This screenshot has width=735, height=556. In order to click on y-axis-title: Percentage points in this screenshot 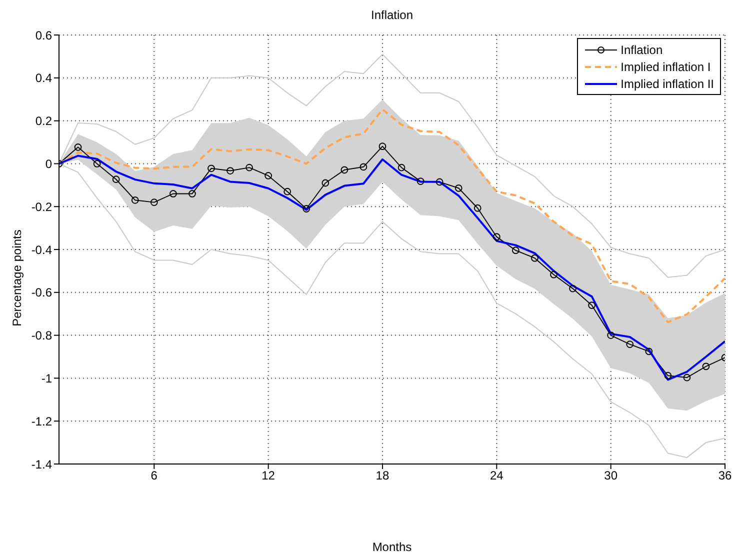, I will do `click(17, 278)`.